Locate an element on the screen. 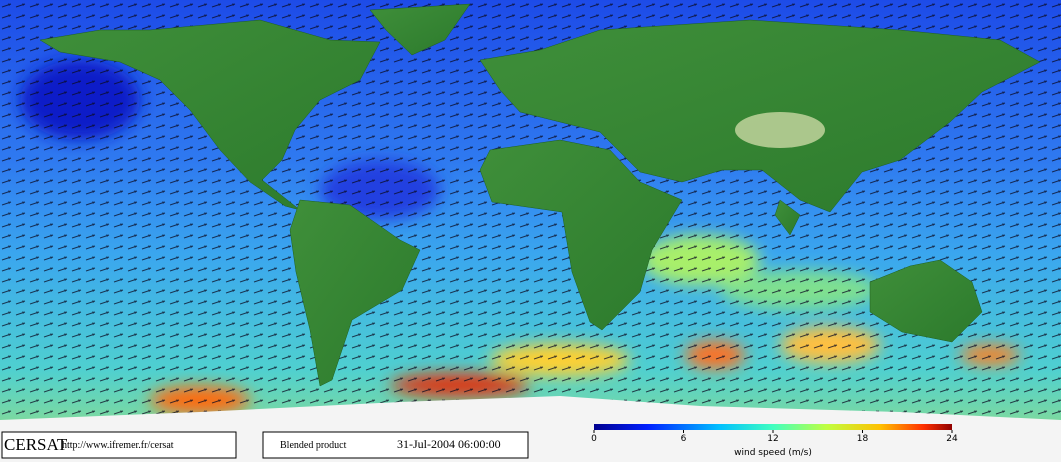 This screenshot has width=1061, height=462. product-box is located at coordinates (395, 445).